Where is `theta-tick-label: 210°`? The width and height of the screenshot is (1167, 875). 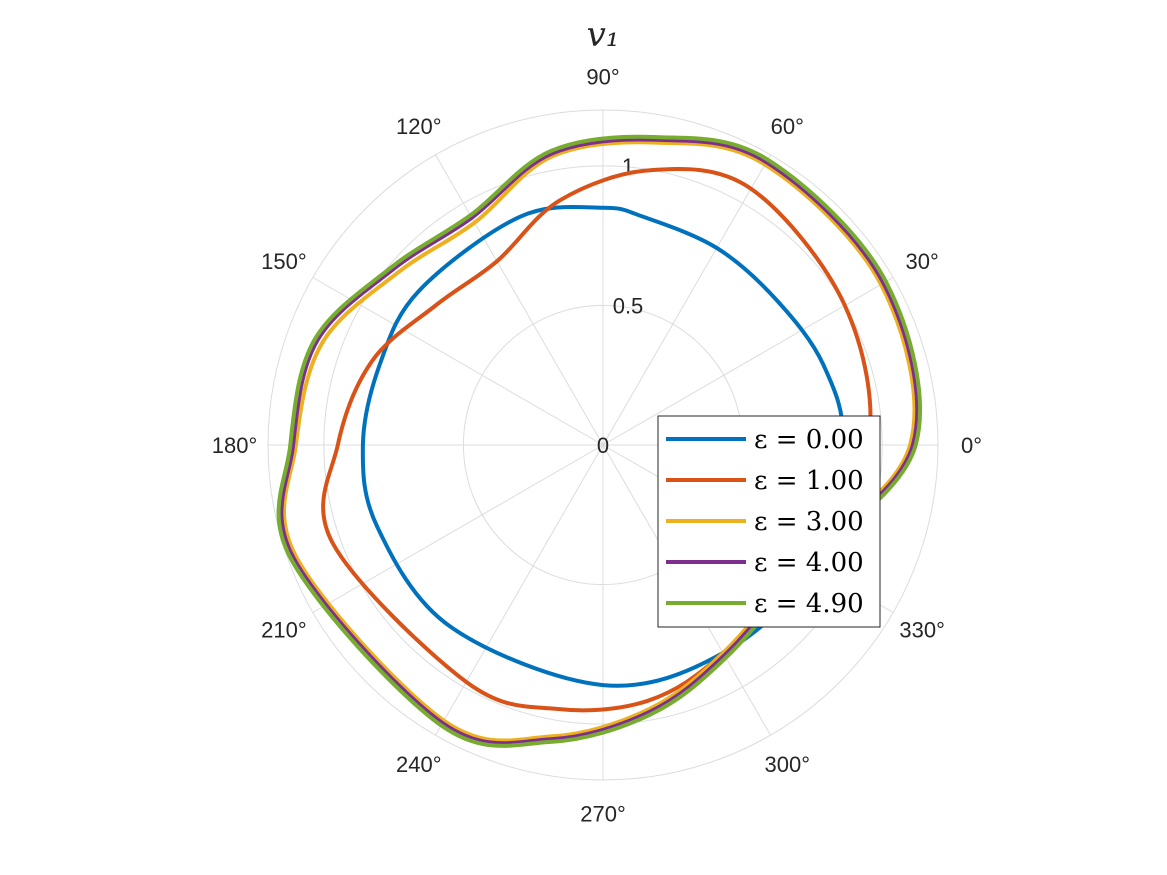
theta-tick-label: 210° is located at coordinates (284, 629).